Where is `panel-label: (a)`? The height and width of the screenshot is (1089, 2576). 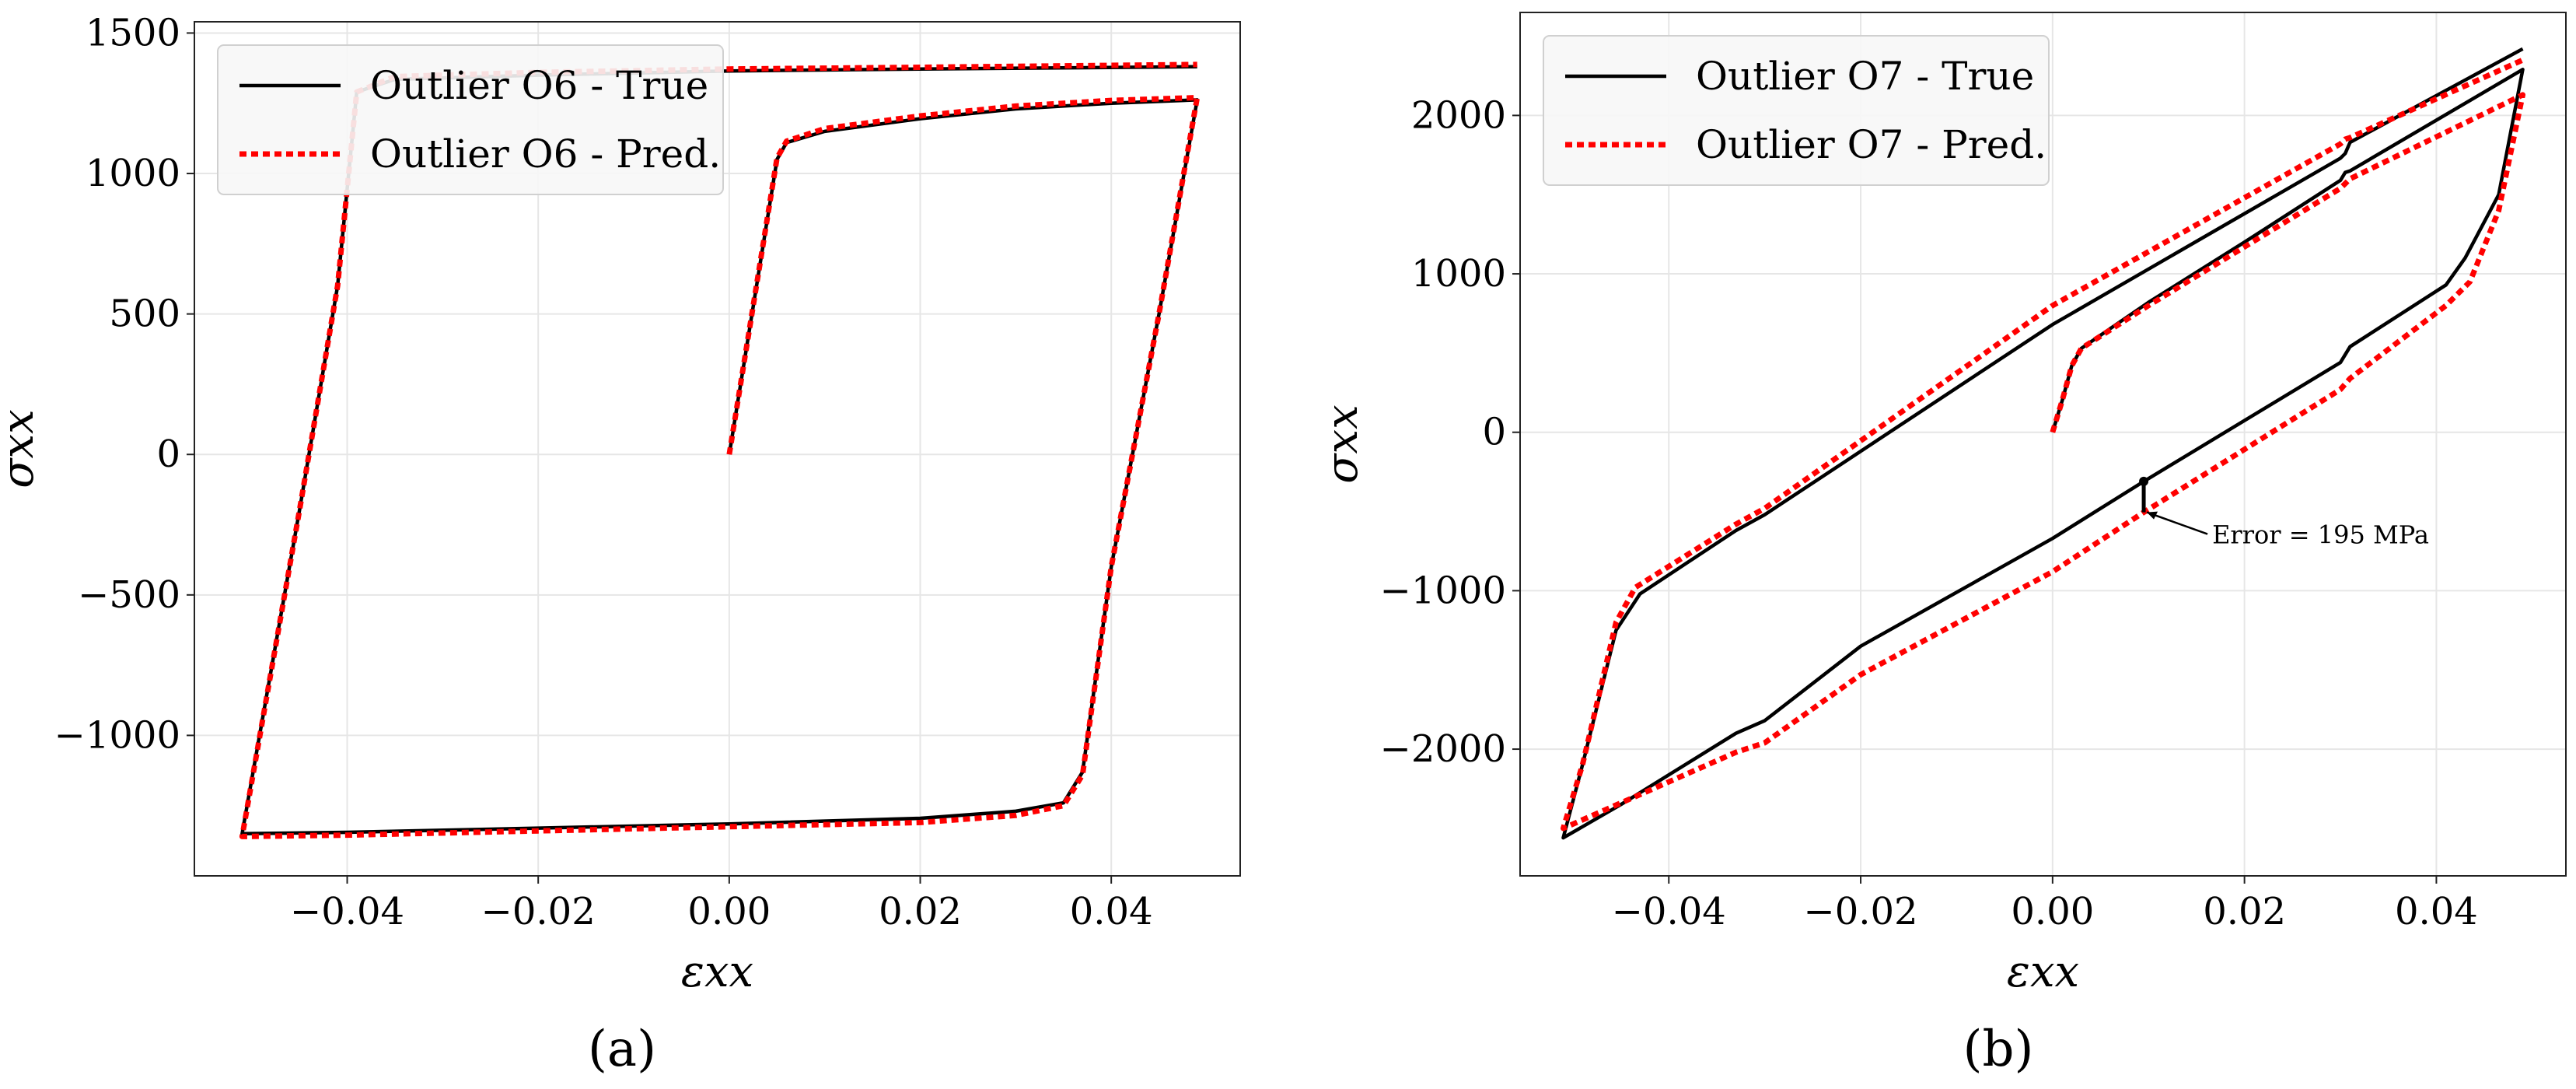
panel-label: (a) is located at coordinates (622, 1049).